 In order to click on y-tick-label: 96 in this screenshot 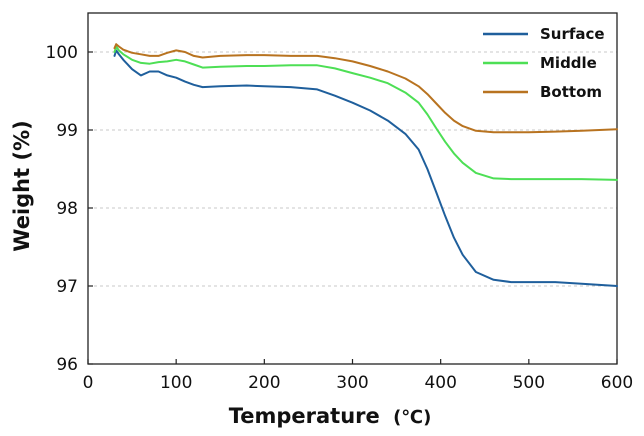, I will do `click(67, 365)`.